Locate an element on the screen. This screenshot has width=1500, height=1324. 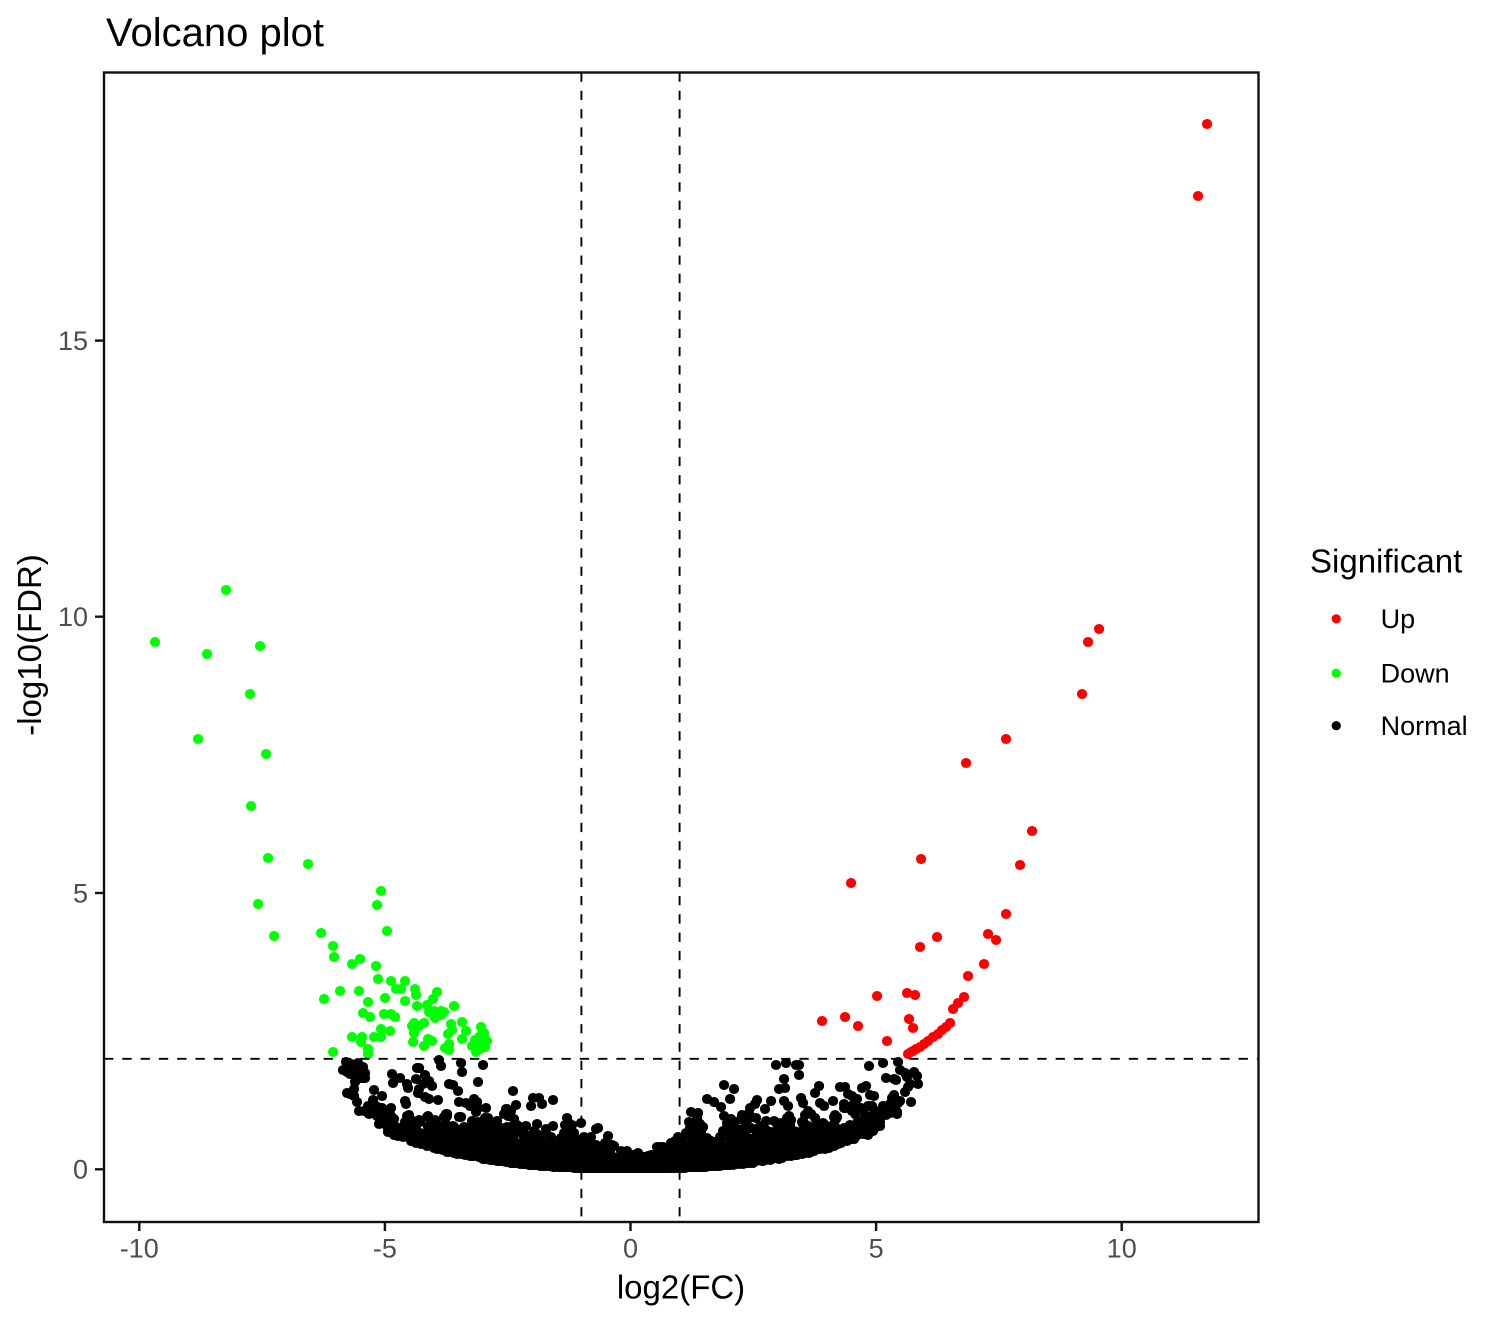
svg-text: -5 is located at coordinates (385, 1249).